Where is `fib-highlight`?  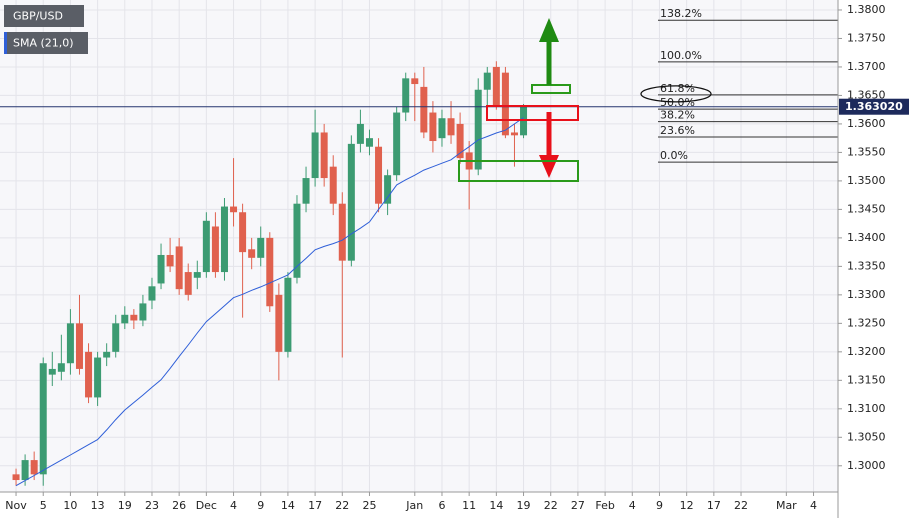 fib-highlight is located at coordinates (676, 94).